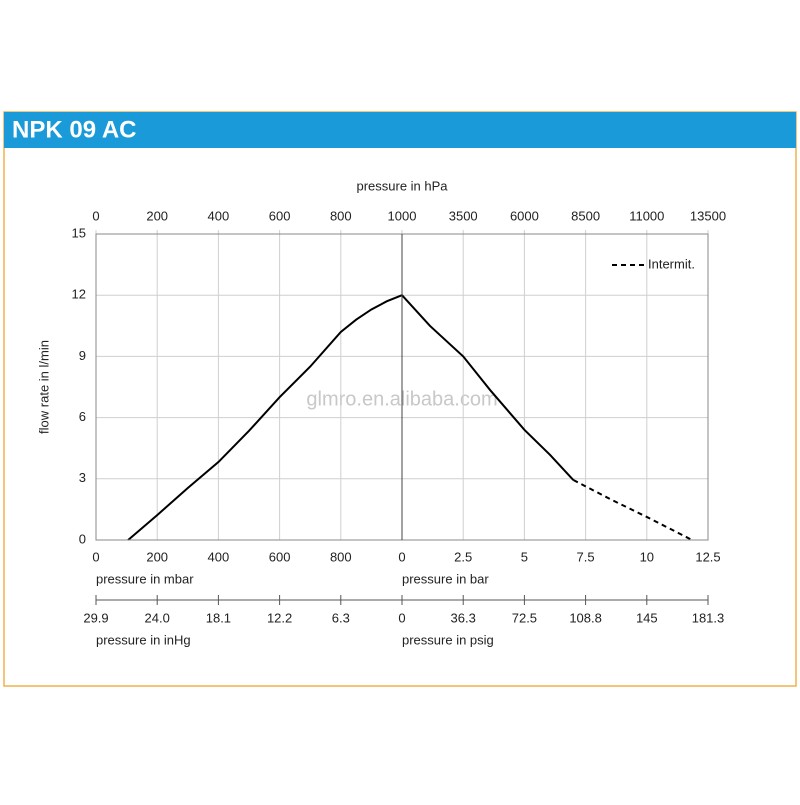  Describe the element at coordinates (219, 556) in the screenshot. I see `x-tick-label: 400` at that location.